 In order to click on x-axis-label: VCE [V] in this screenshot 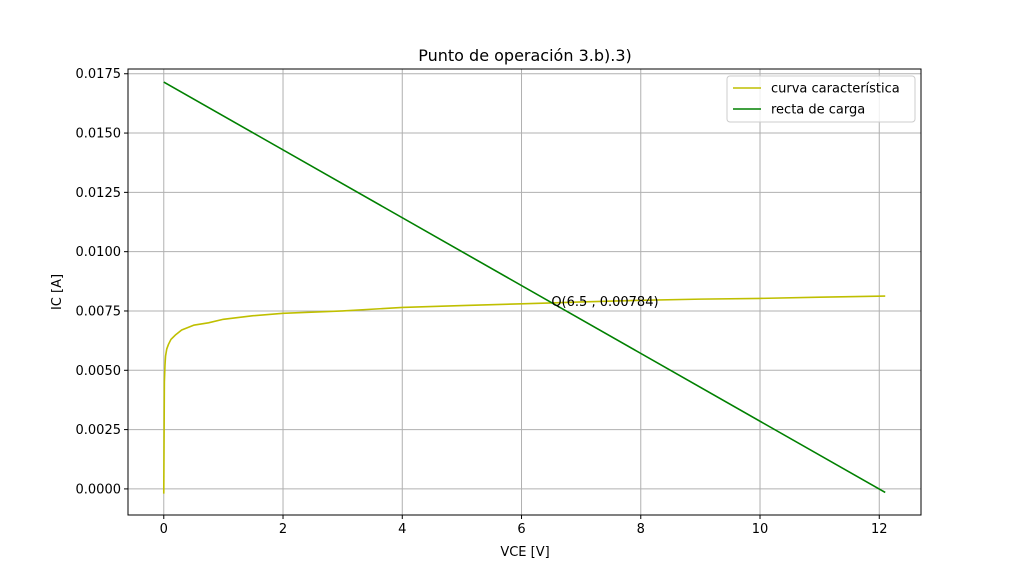, I will do `click(524, 552)`.